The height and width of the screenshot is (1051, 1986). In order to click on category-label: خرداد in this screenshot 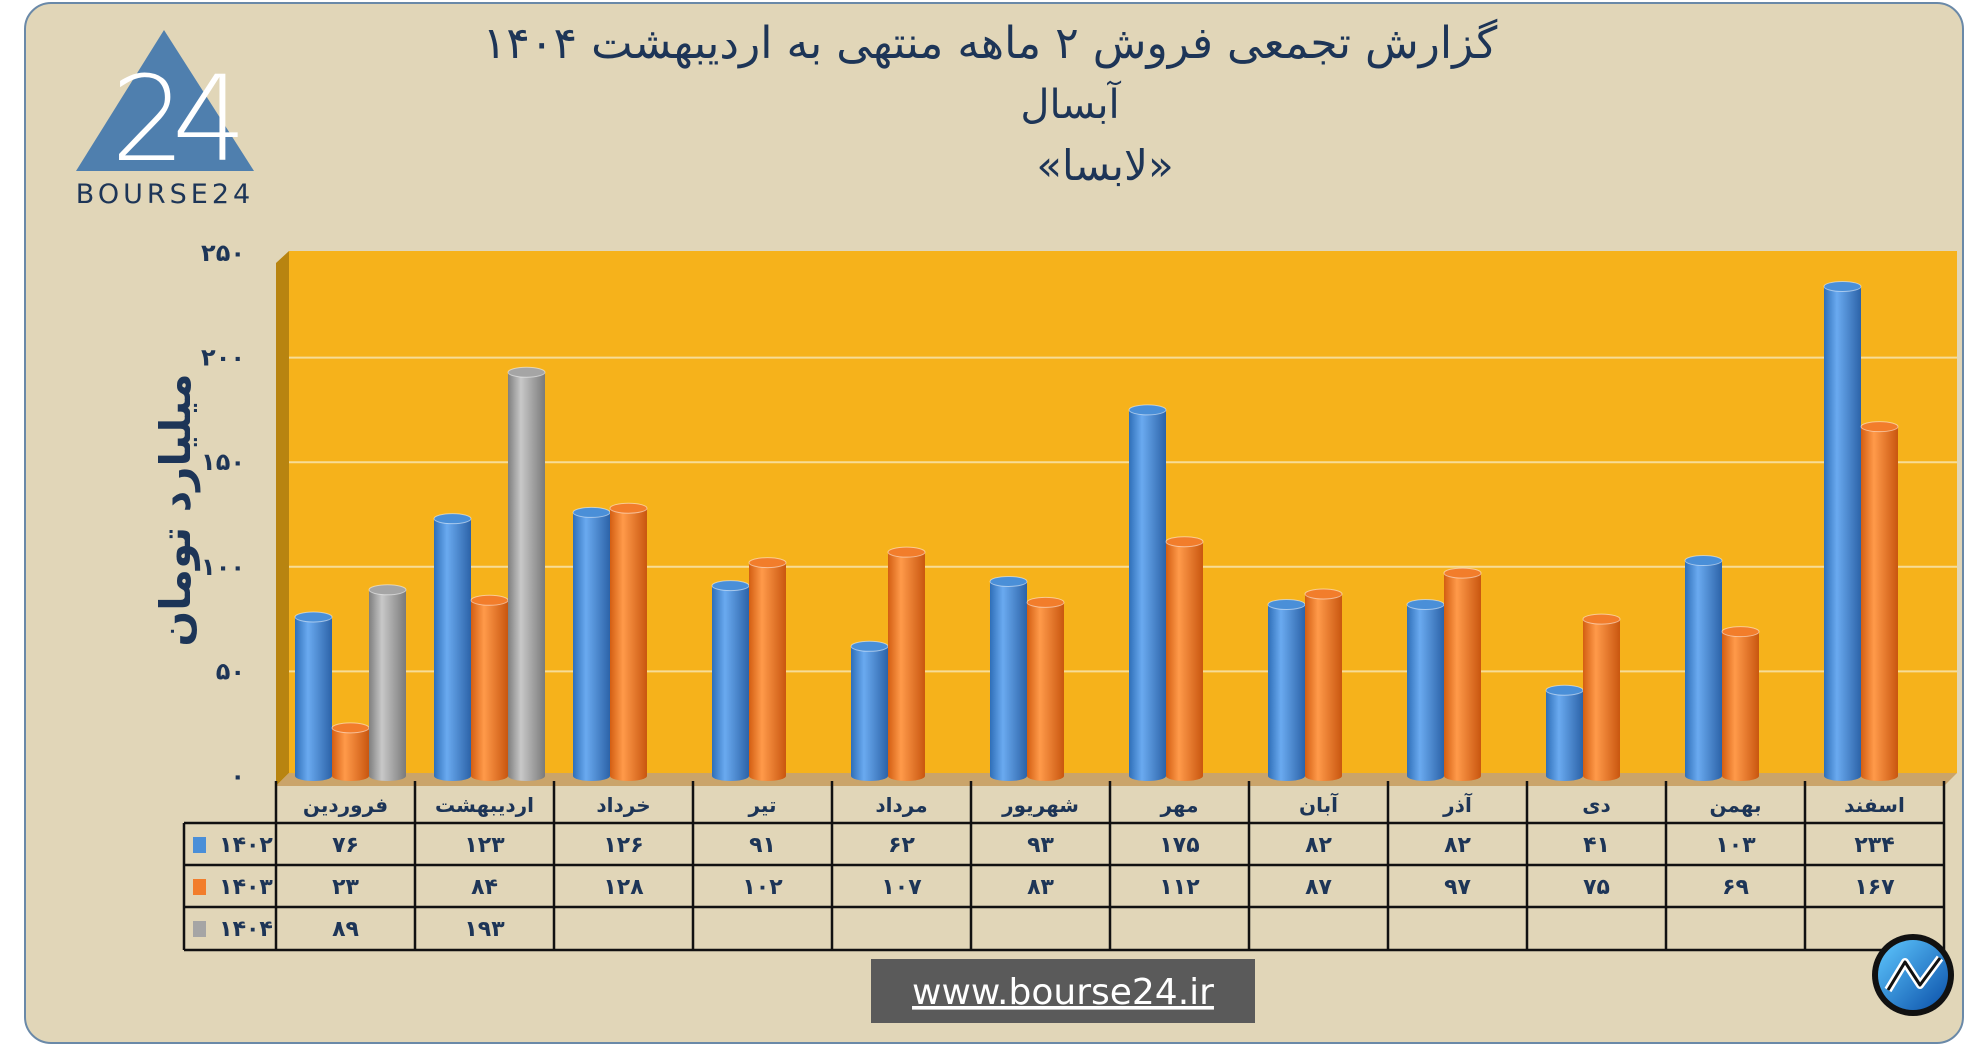, I will do `click(623, 805)`.